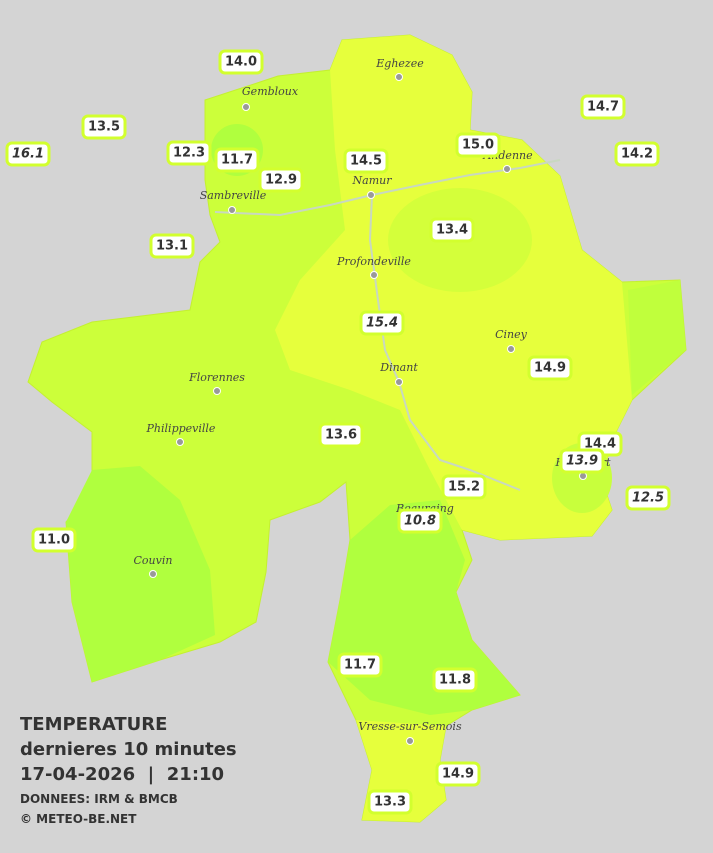  I want to click on temperature-label: 13.9, so click(582, 461).